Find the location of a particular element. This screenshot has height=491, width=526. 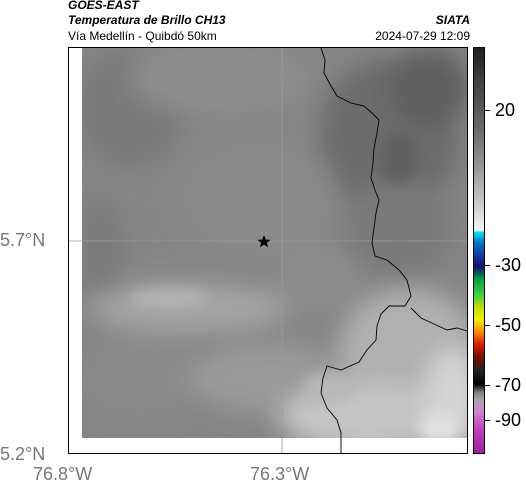

colorbar-label-20: 20 is located at coordinates (505, 110).